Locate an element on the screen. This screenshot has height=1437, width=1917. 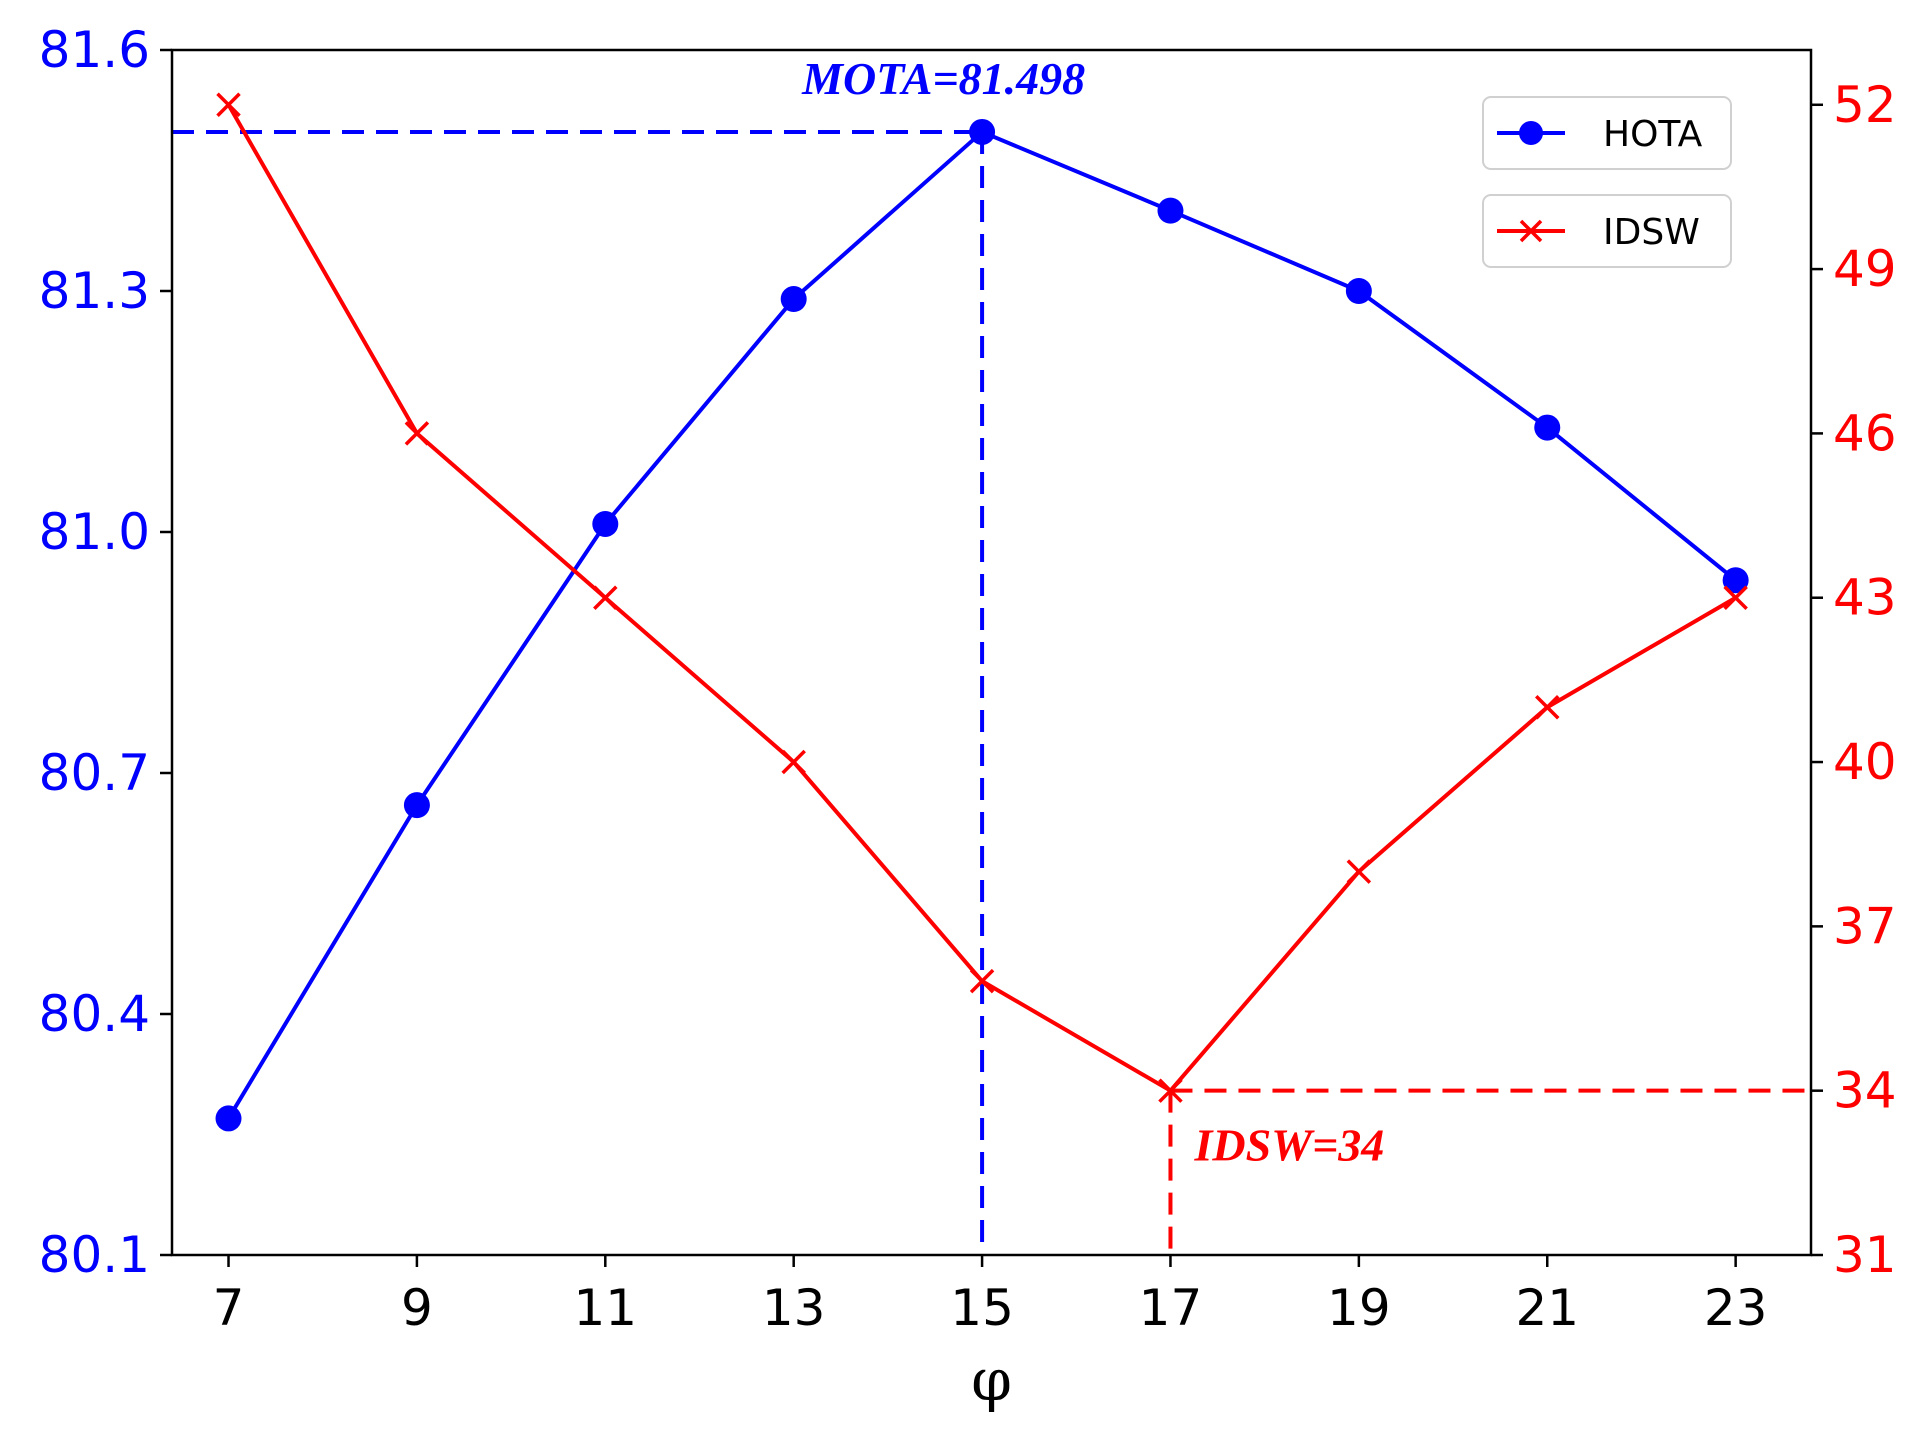
x-axis-tick-label: 9 is located at coordinates (417, 1308).